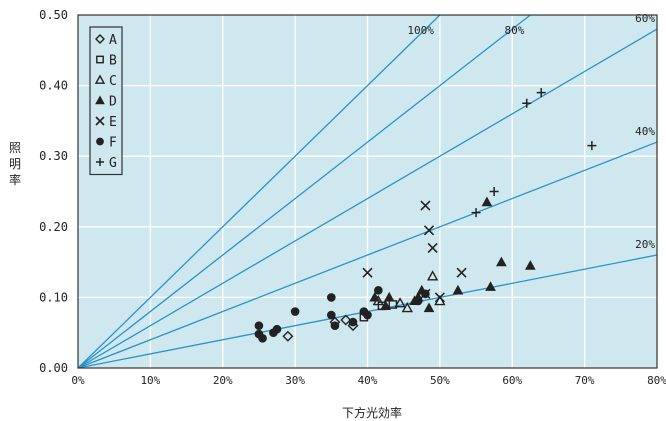 The image size is (666, 421). I want to click on series-C, so click(409, 291).